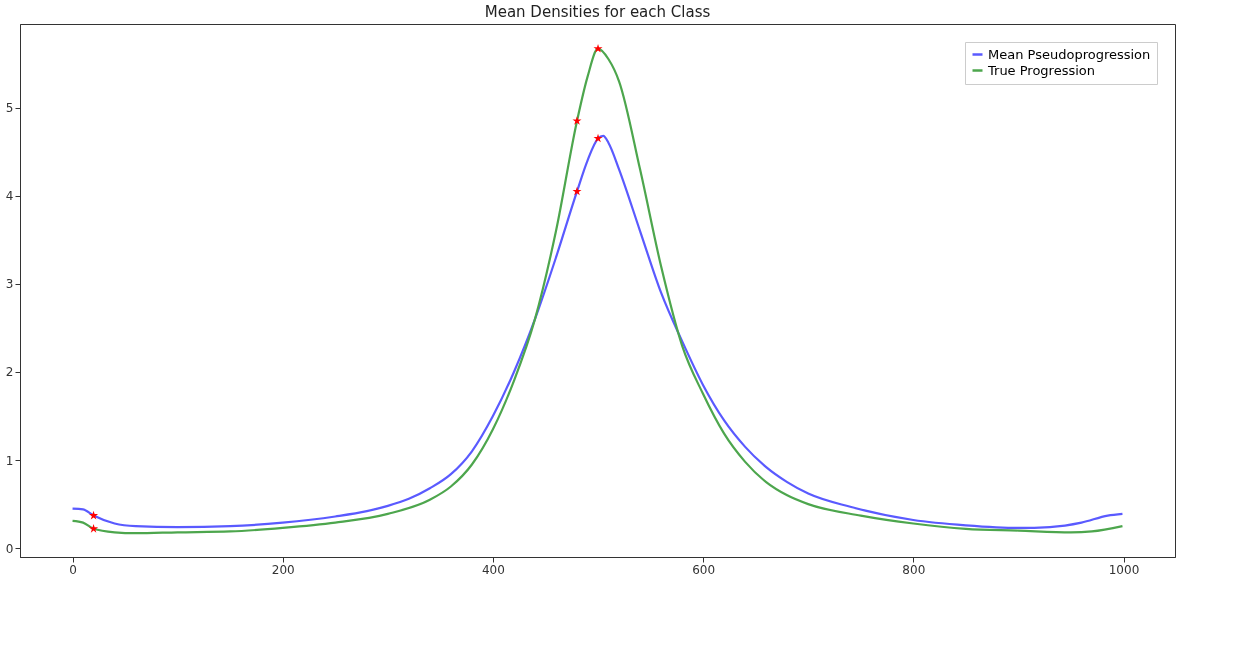  Describe the element at coordinates (9, 196) in the screenshot. I see `y-tick-label: 4` at that location.